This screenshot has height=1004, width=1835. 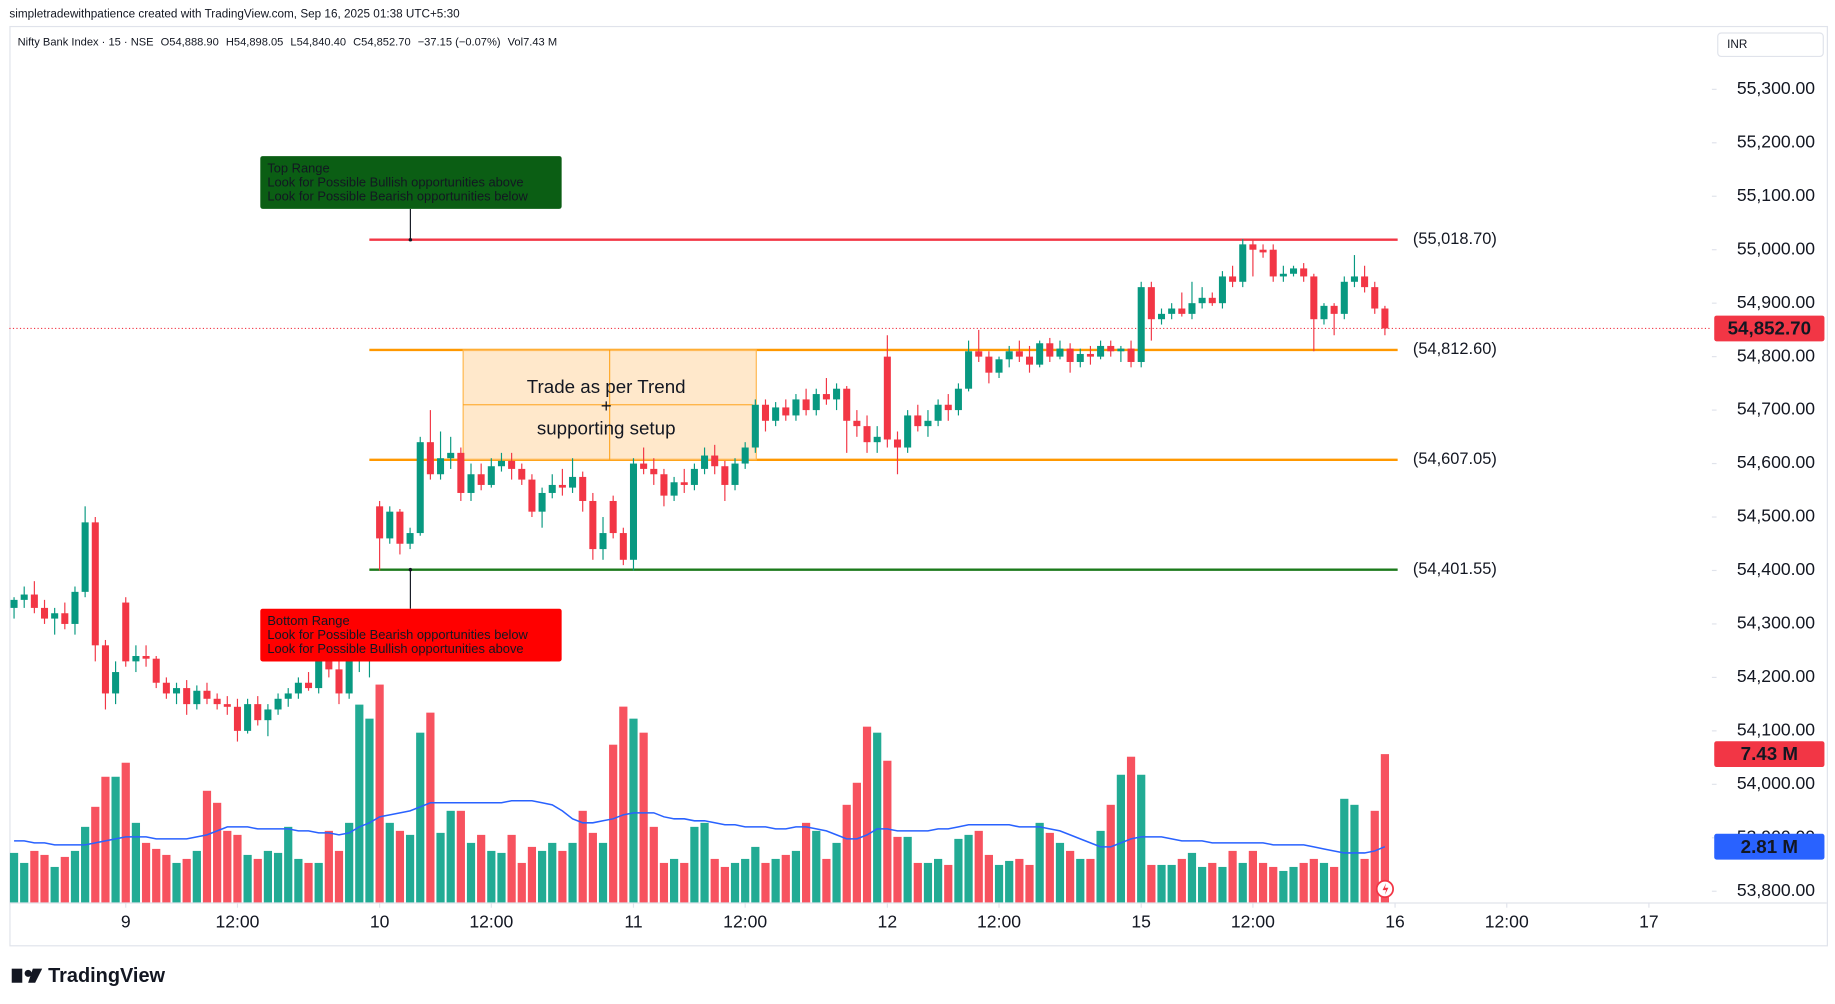 I want to click on box-note: +, so click(x=606, y=405).